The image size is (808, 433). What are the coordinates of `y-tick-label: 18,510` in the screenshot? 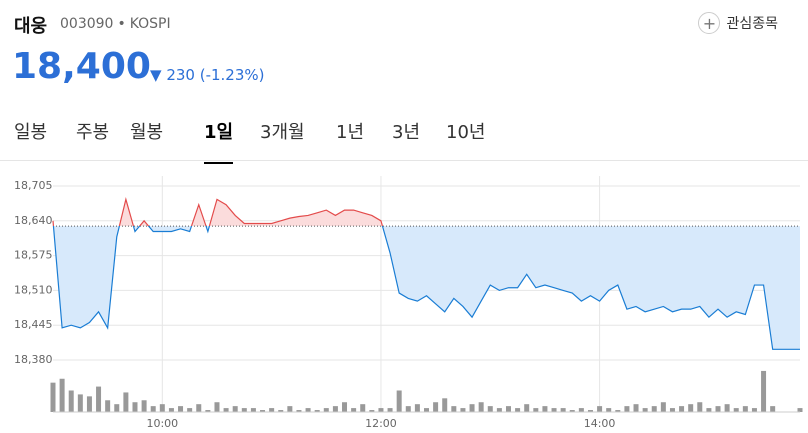 It's located at (33, 289).